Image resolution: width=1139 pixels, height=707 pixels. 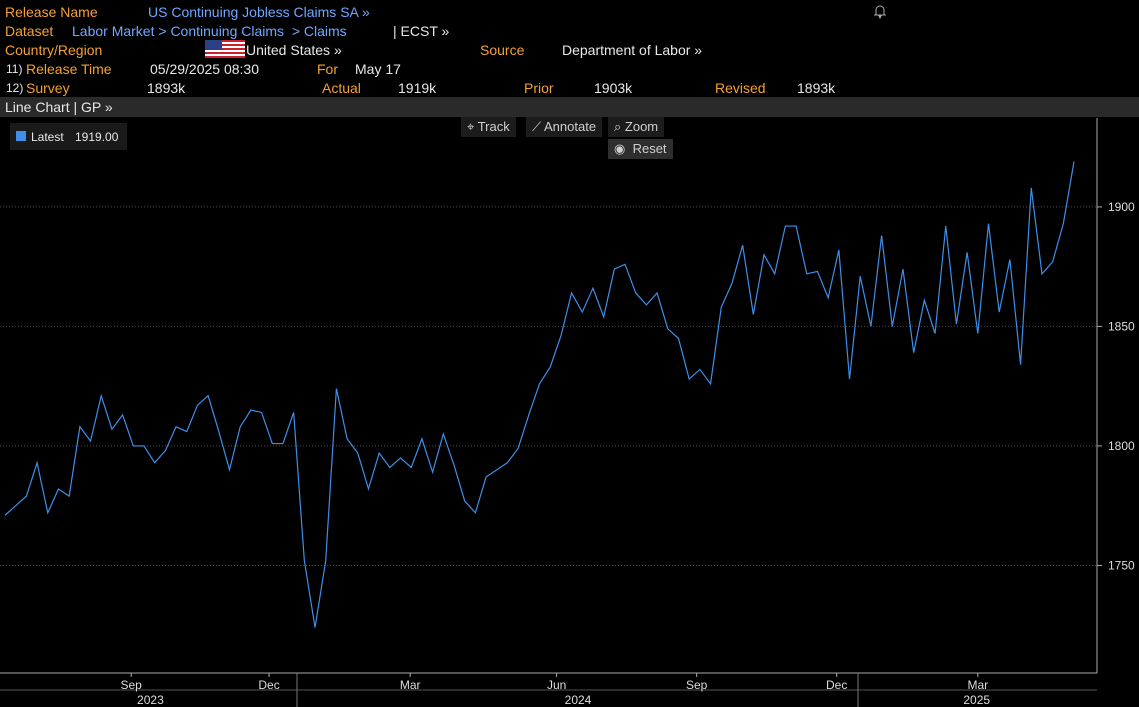 I want to click on period: May 17, so click(x=378, y=69).